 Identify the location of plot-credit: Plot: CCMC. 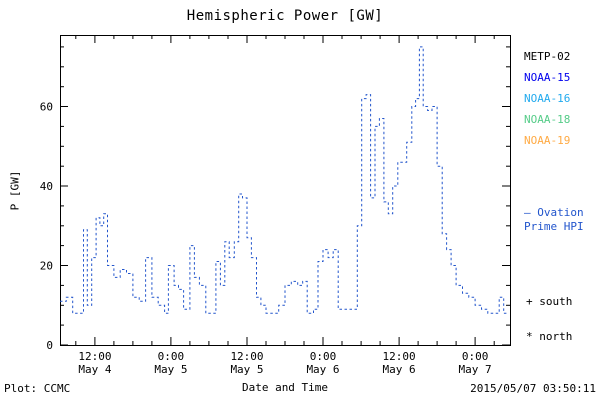
(37, 388).